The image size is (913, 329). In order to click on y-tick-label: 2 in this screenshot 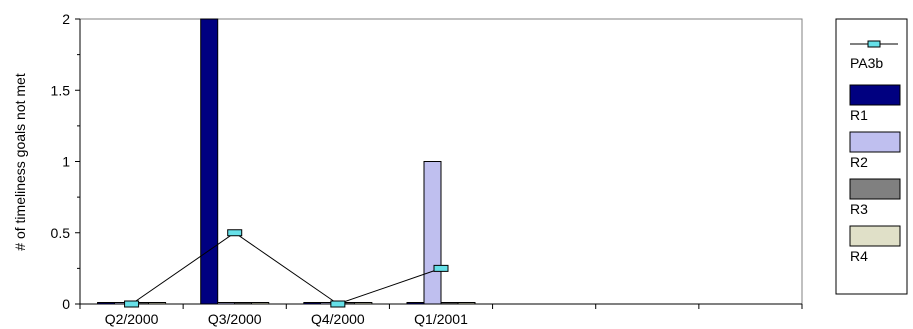, I will do `click(66, 19)`.